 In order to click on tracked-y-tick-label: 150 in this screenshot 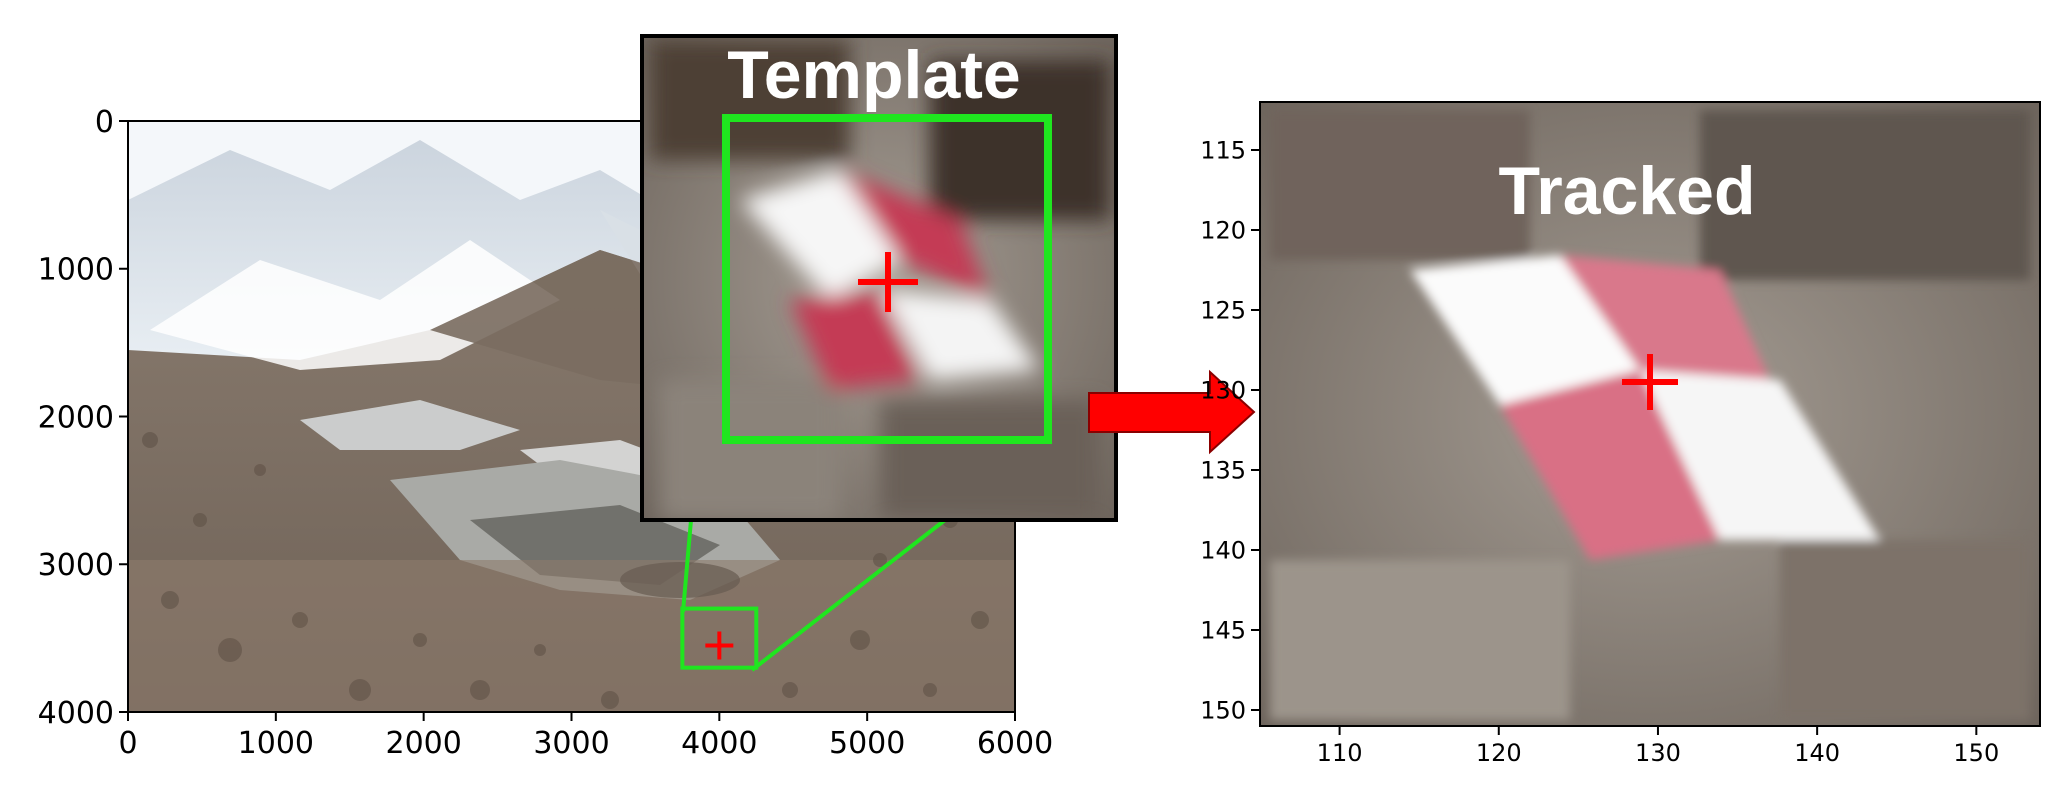, I will do `click(1223, 711)`.